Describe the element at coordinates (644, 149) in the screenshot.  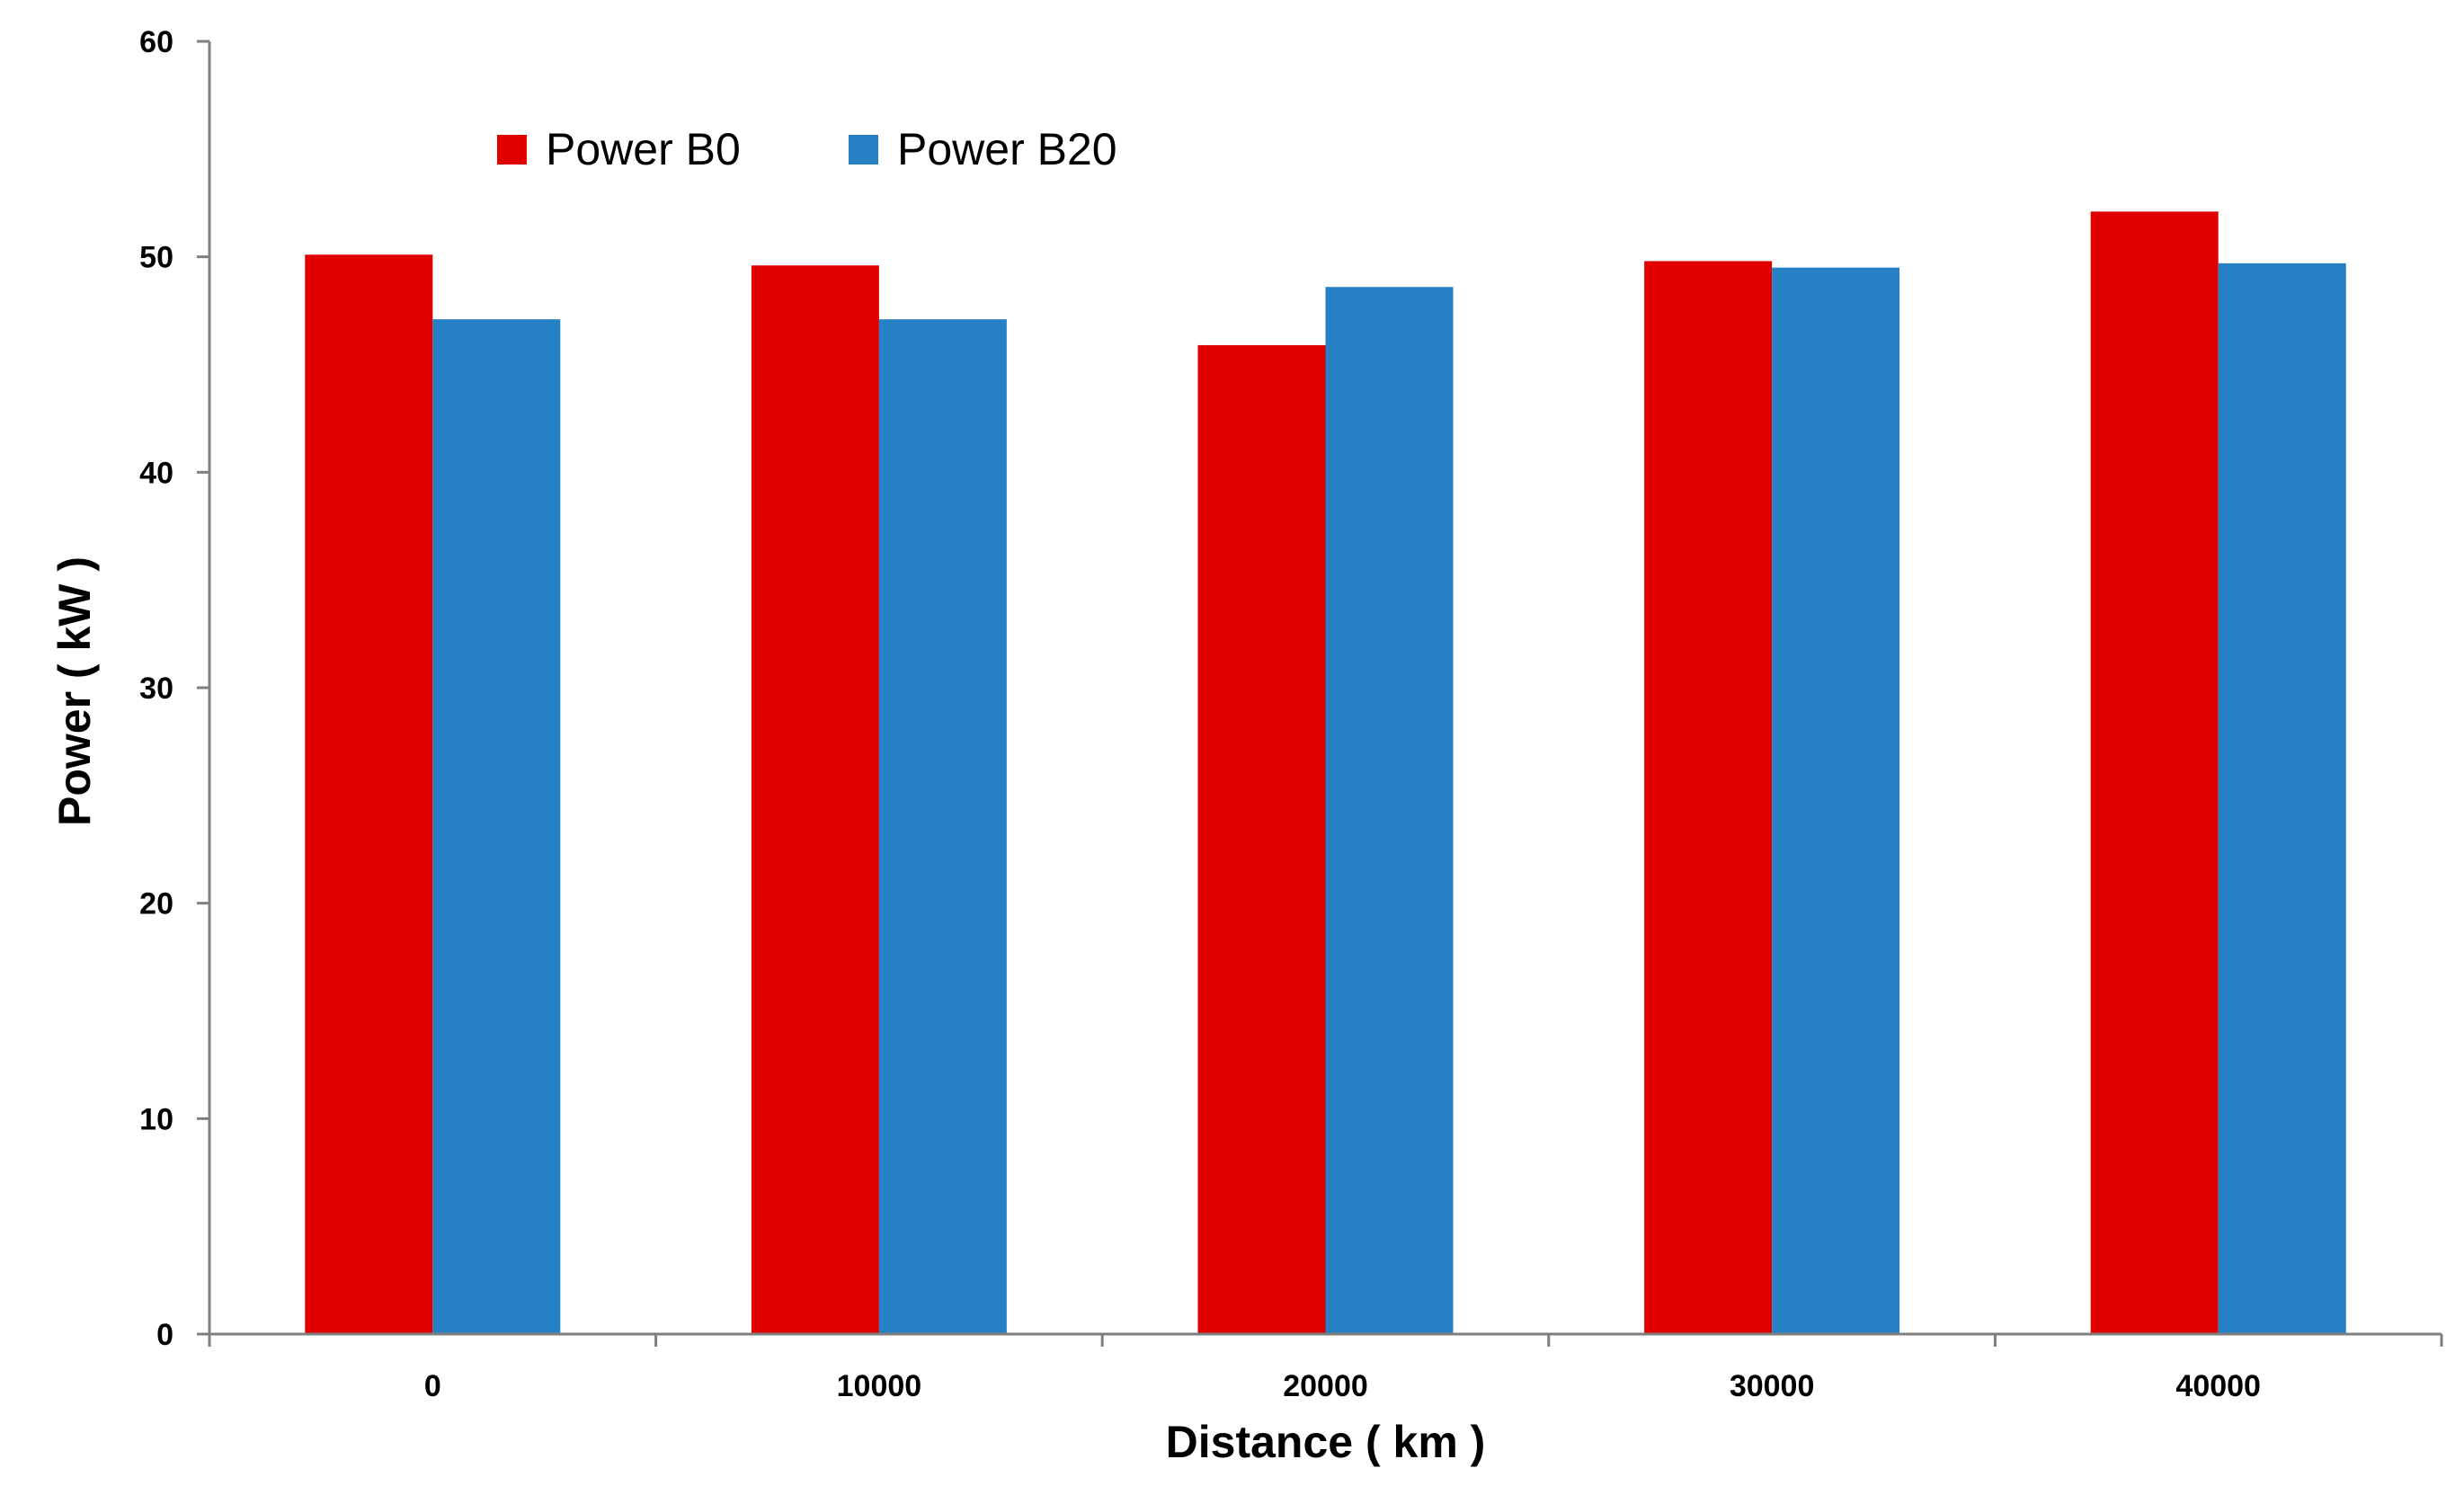
I see `legend-label: Power B0` at that location.